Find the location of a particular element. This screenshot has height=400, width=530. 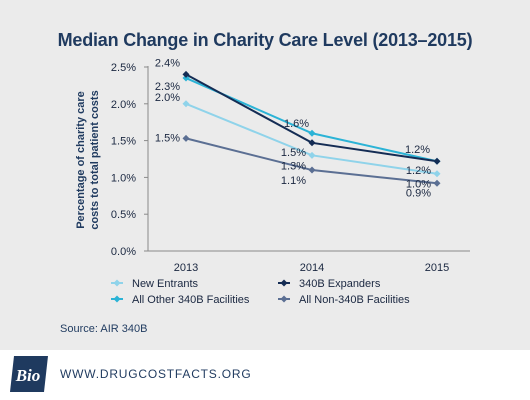

data-label: 2.3% is located at coordinates (167, 87).